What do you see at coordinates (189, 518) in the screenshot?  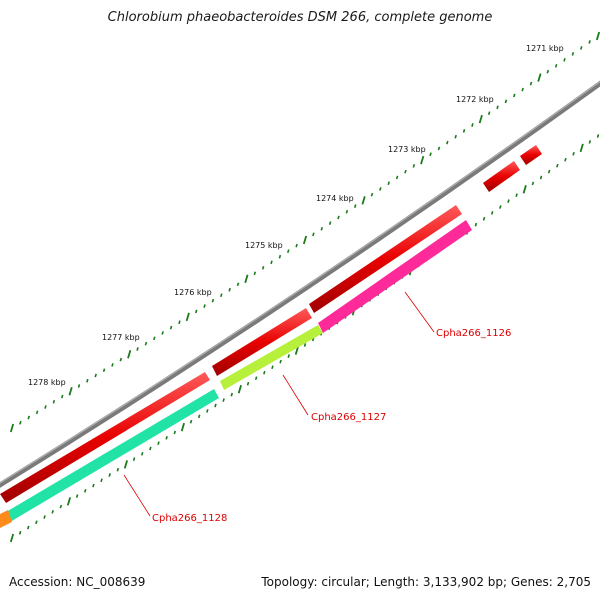 I see `label-cpha266-1128: Cpha266_1128` at bounding box center [189, 518].